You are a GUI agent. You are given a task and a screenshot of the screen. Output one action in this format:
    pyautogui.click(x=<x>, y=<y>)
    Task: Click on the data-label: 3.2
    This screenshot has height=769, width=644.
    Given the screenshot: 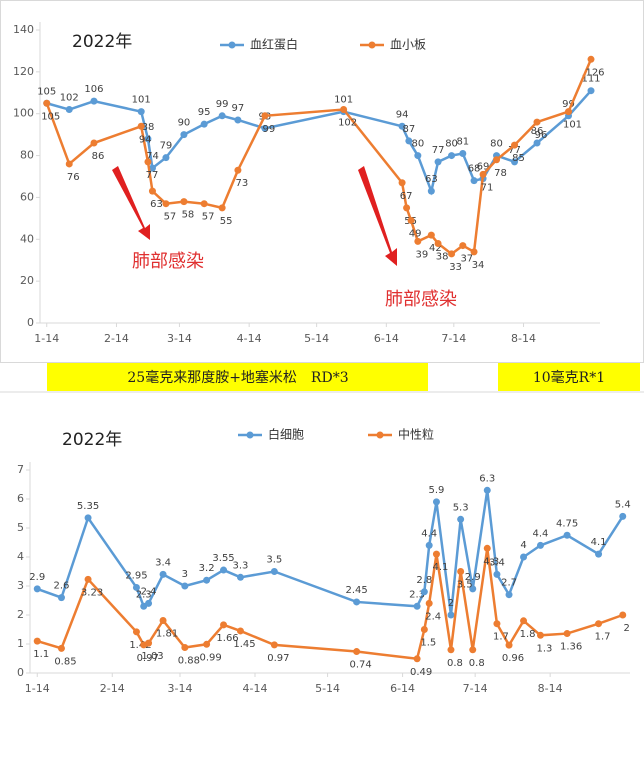 What is the action you would take?
    pyautogui.click(x=207, y=568)
    